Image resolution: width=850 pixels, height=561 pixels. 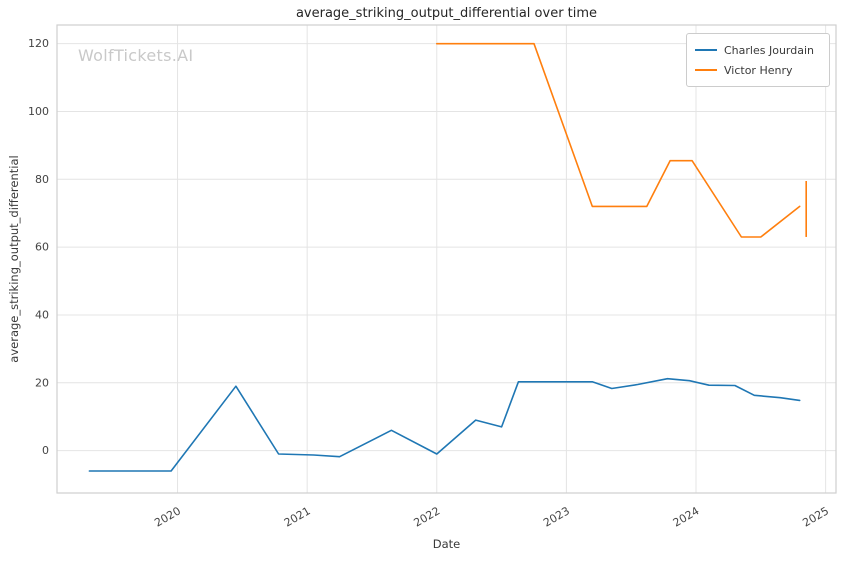 I want to click on x-tick-label: 2022, so click(x=427, y=516).